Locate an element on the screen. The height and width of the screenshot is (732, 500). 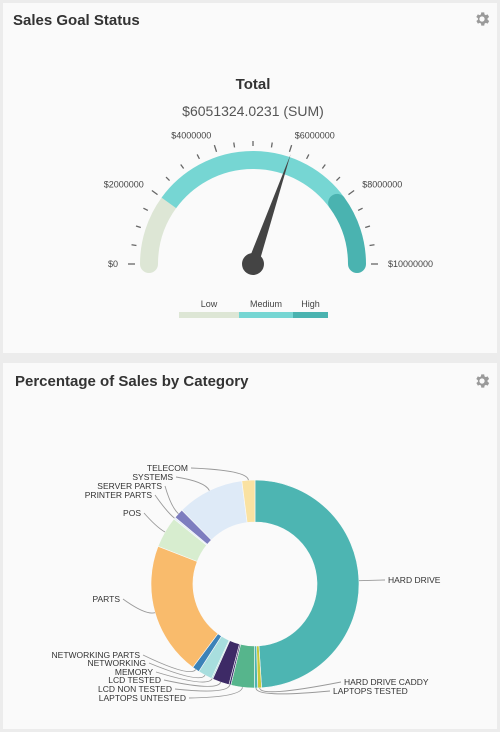
gauge-legend: Low Medium High is located at coordinates (253, 308).